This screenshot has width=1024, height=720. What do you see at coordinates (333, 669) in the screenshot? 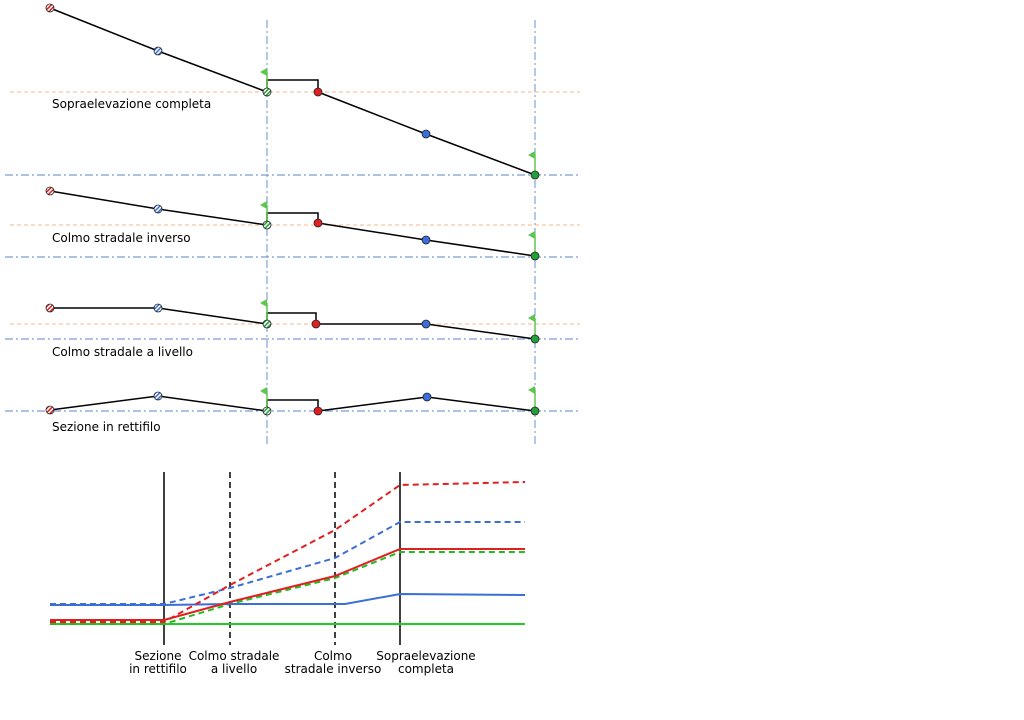
I see `profile-label: stradale inverso` at bounding box center [333, 669].